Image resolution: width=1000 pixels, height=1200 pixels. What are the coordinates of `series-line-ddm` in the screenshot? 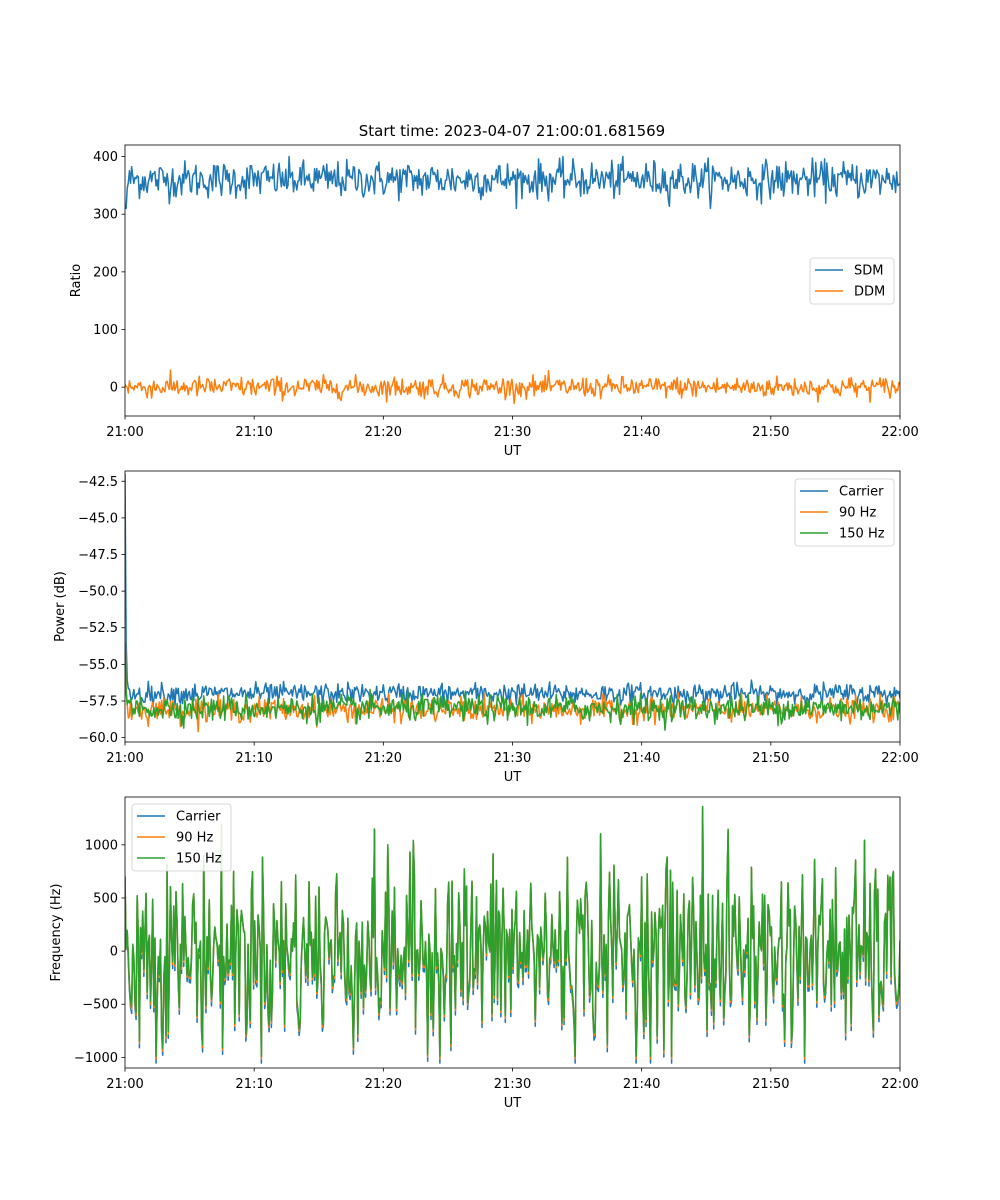 It's located at (512, 387).